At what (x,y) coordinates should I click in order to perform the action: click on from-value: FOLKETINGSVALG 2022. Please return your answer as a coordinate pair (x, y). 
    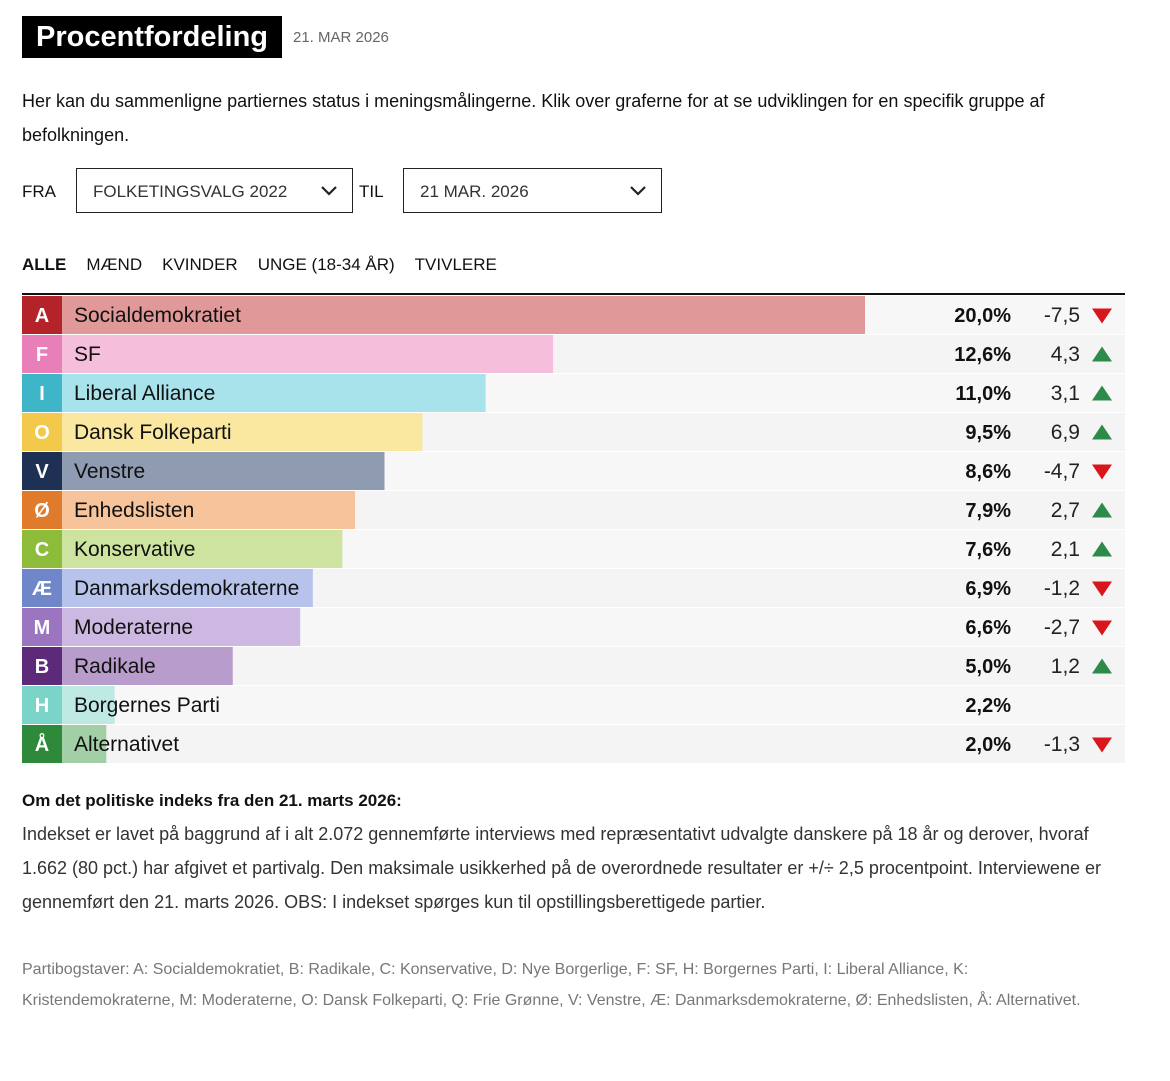
    Looking at the image, I should click on (190, 191).